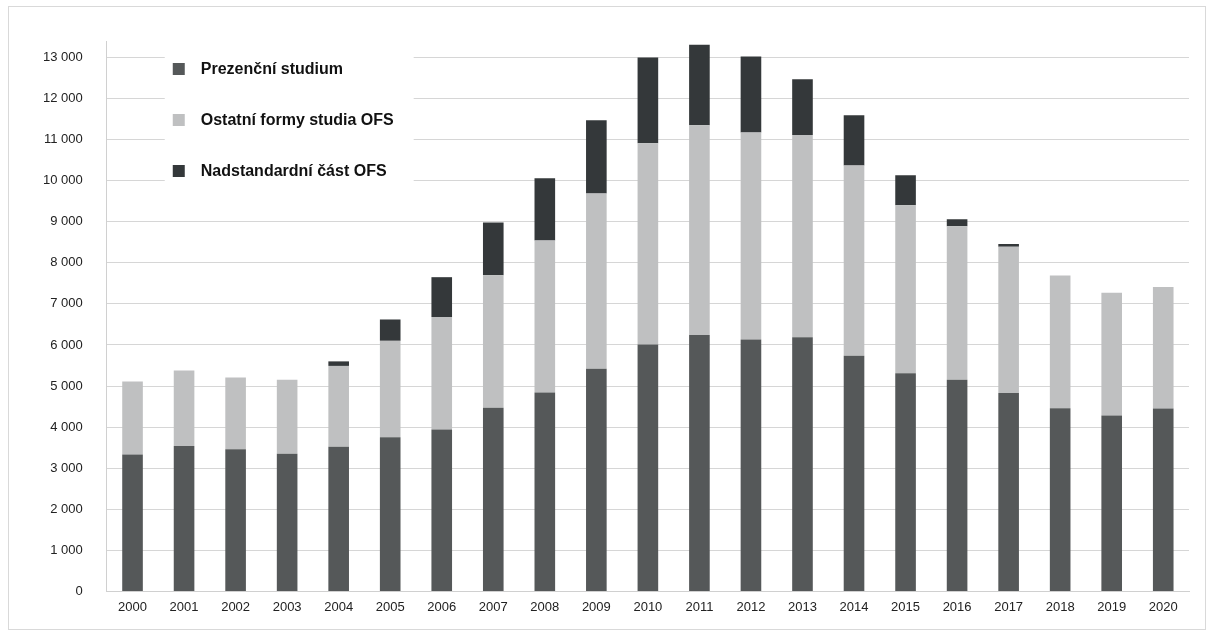 This screenshot has width=1214, height=636. Describe the element at coordinates (906, 606) in the screenshot. I see `x-tick-label: 2015` at that location.